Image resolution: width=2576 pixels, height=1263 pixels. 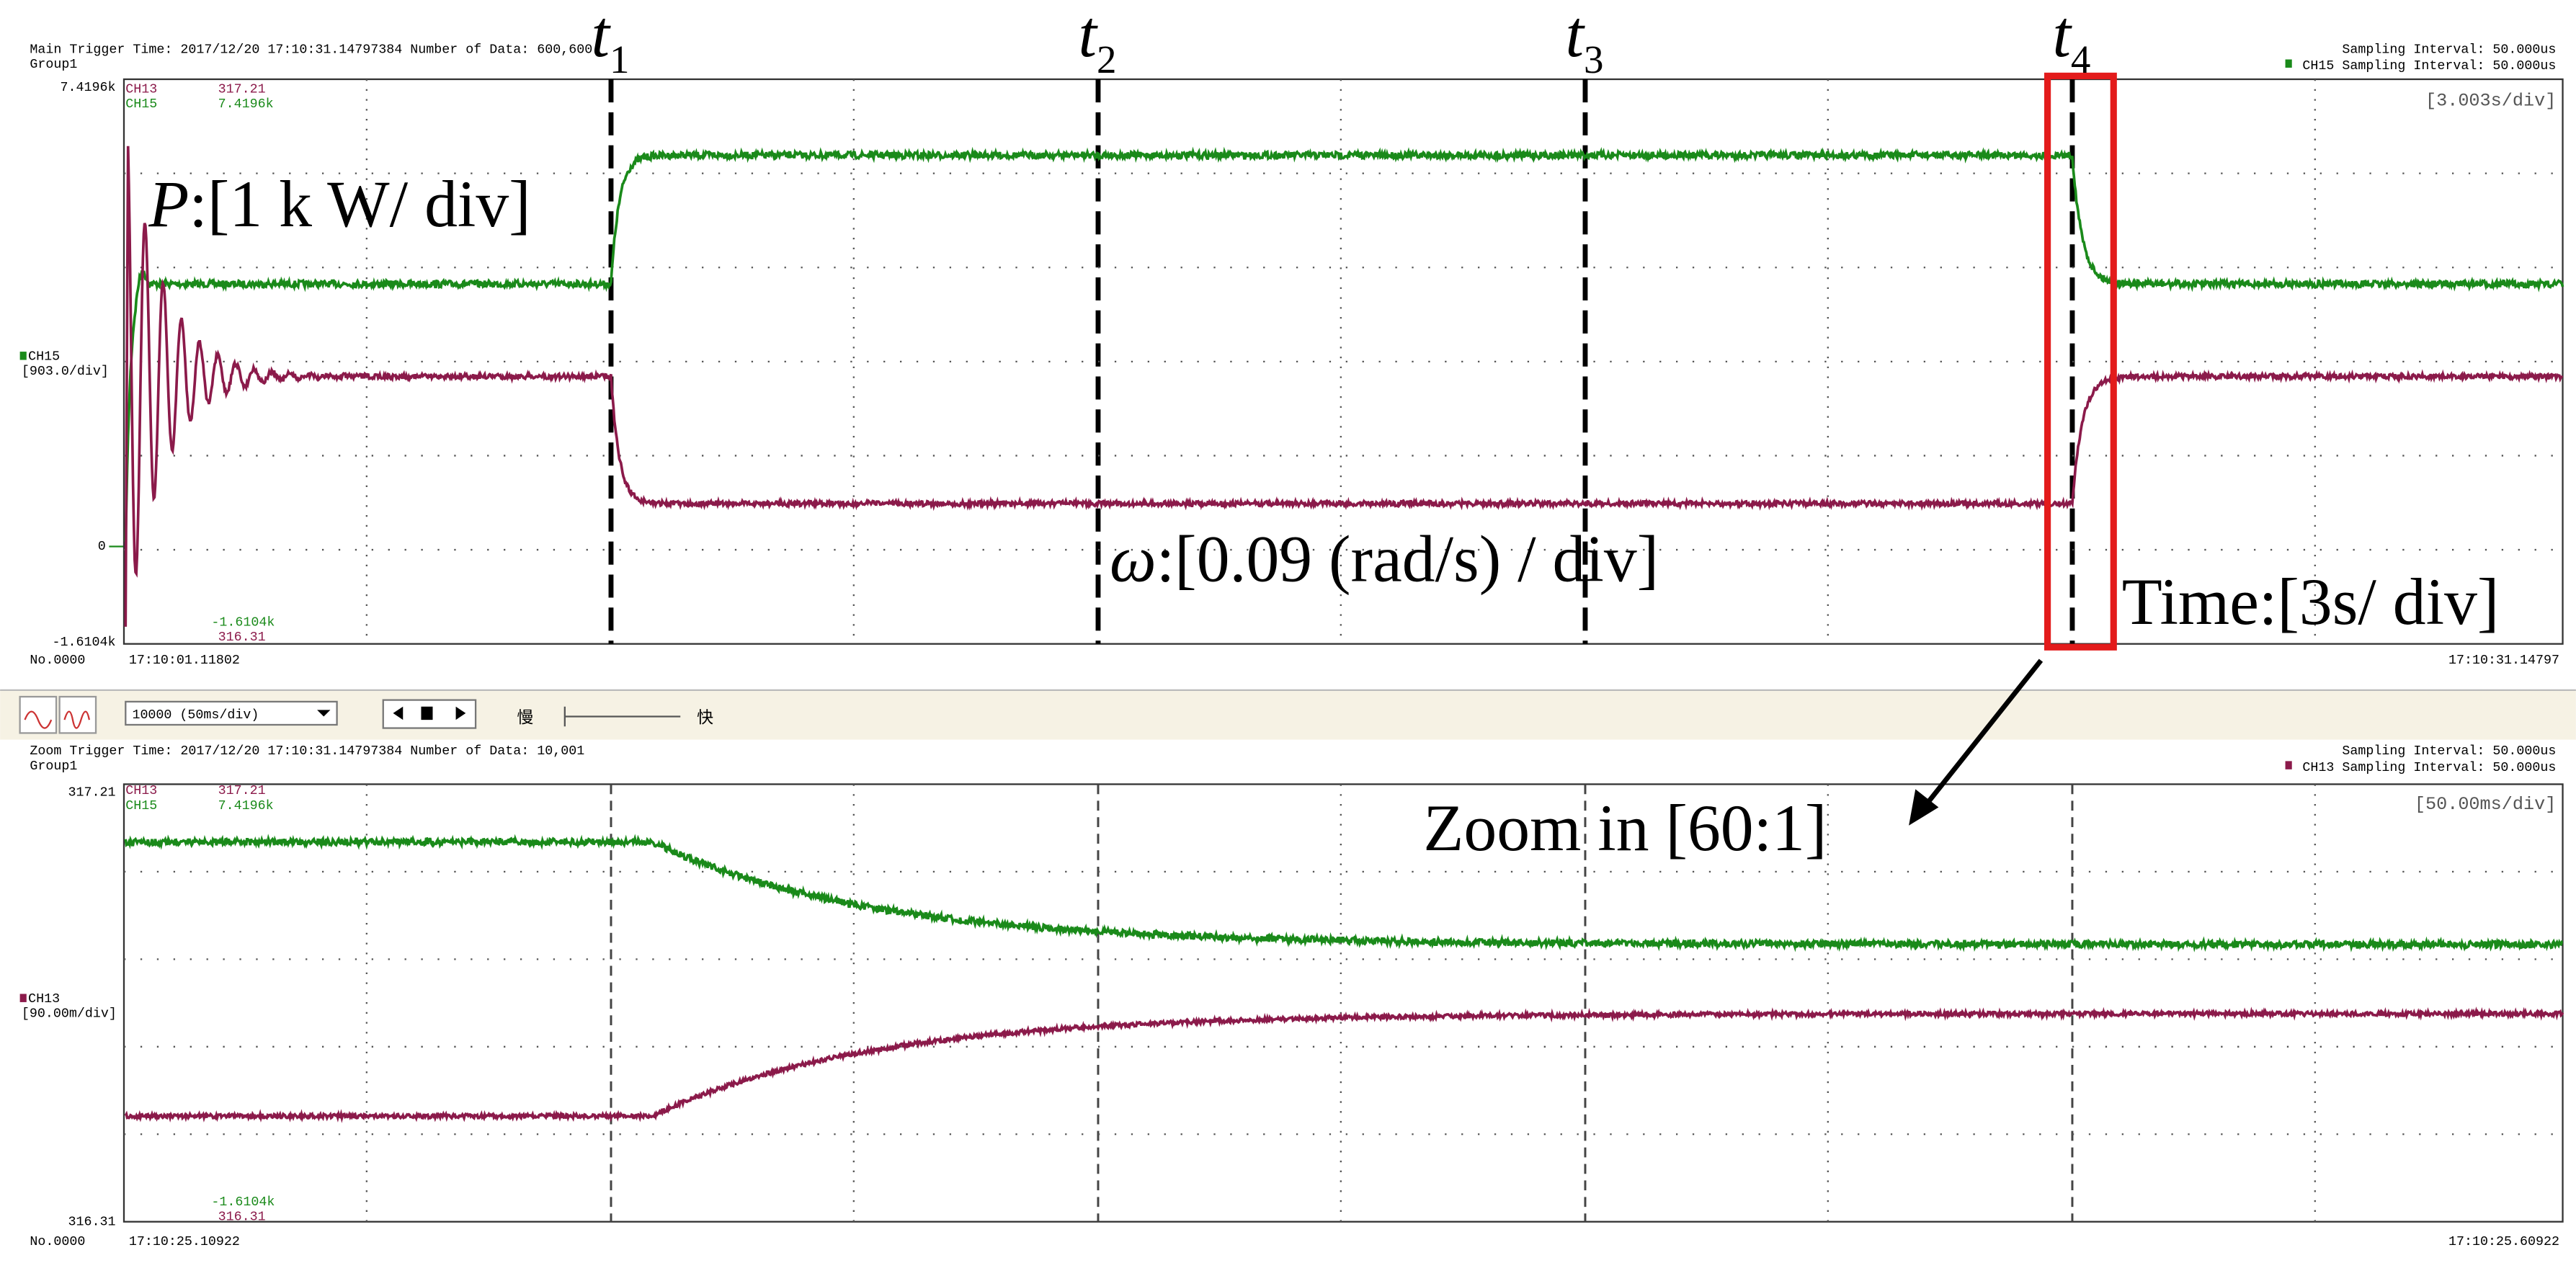 I want to click on channel: CH15, so click(x=44, y=357).